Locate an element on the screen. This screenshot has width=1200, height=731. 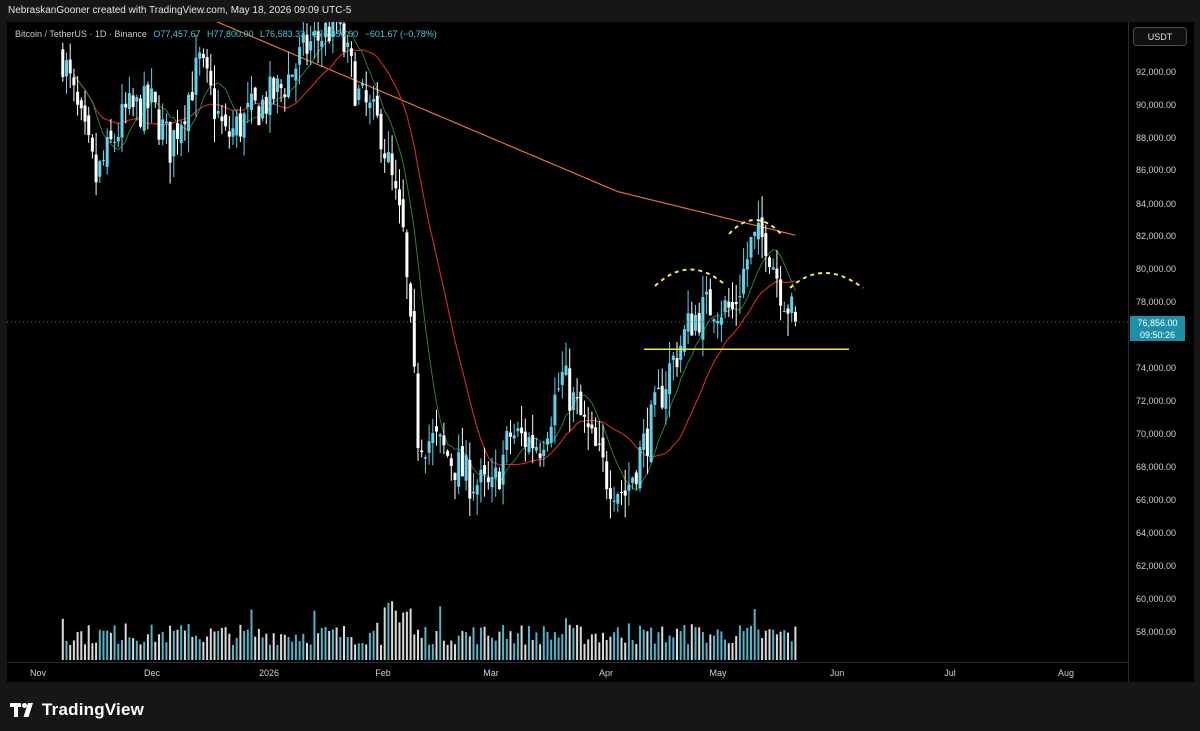
price-label: 72,000.00 is located at coordinates (1156, 401).